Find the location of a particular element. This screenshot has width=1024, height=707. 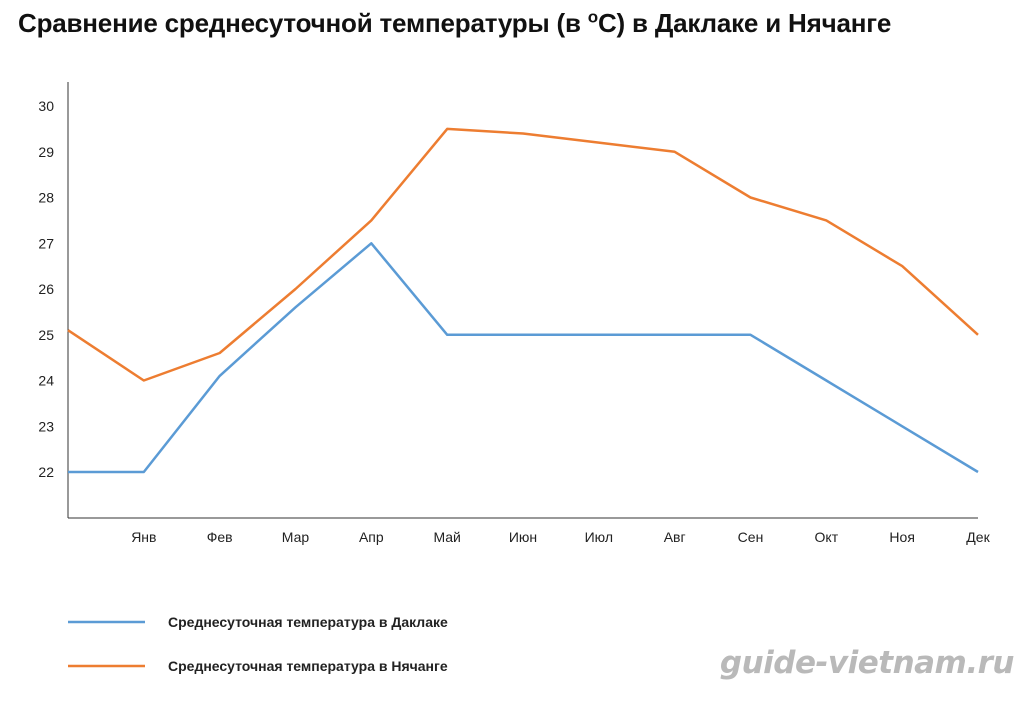

x-tick-label: Окт is located at coordinates (827, 537).